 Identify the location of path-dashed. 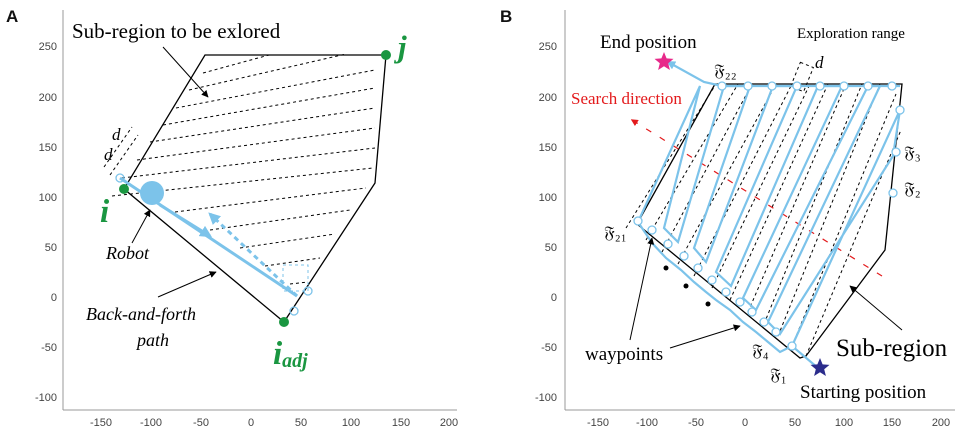
(253, 255).